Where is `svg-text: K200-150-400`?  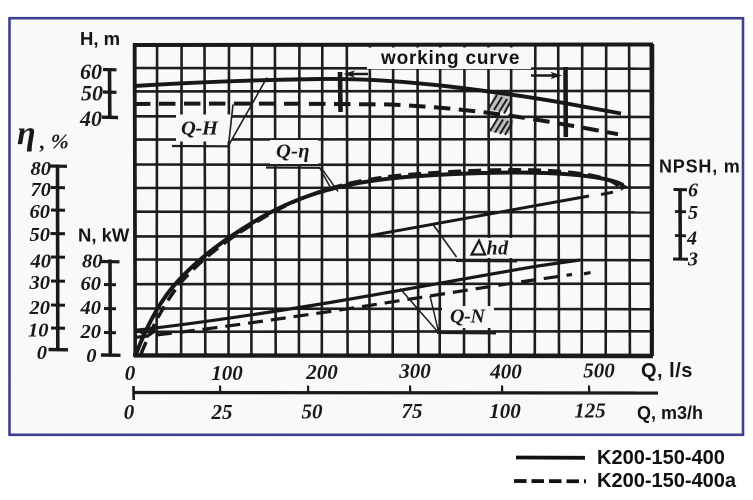
svg-text: K200-150-400 is located at coordinates (661, 458).